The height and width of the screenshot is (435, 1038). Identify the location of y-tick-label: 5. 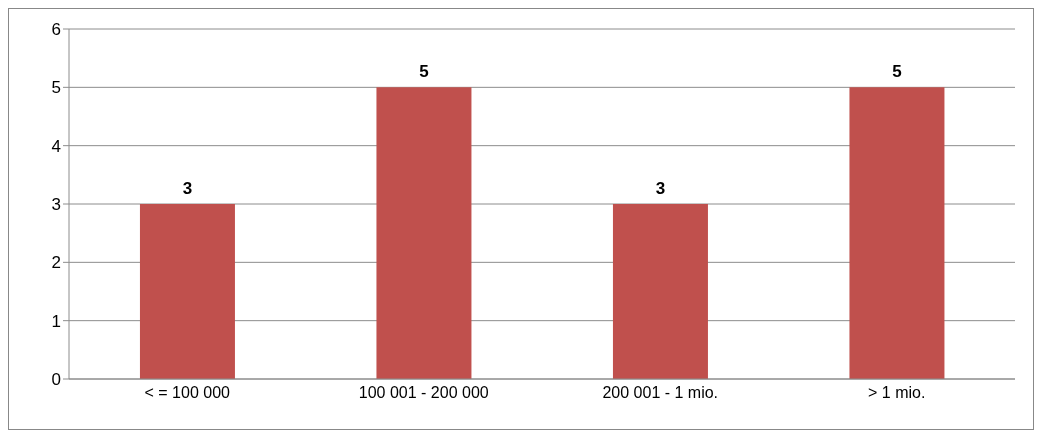
(56, 88).